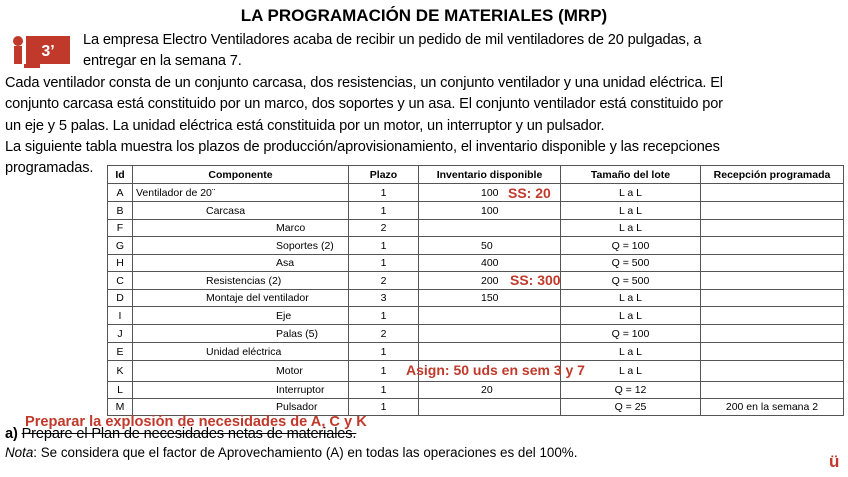  I want to click on column-header: Componente, so click(240, 174).